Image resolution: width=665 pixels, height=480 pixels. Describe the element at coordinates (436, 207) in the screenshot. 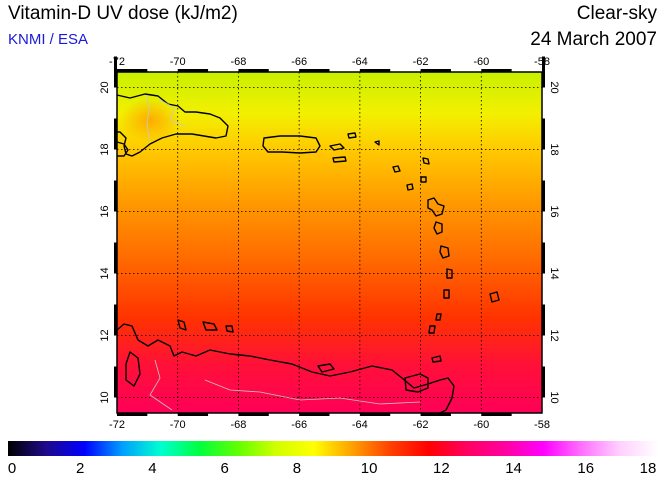

I see `island-guadeloupe` at that location.